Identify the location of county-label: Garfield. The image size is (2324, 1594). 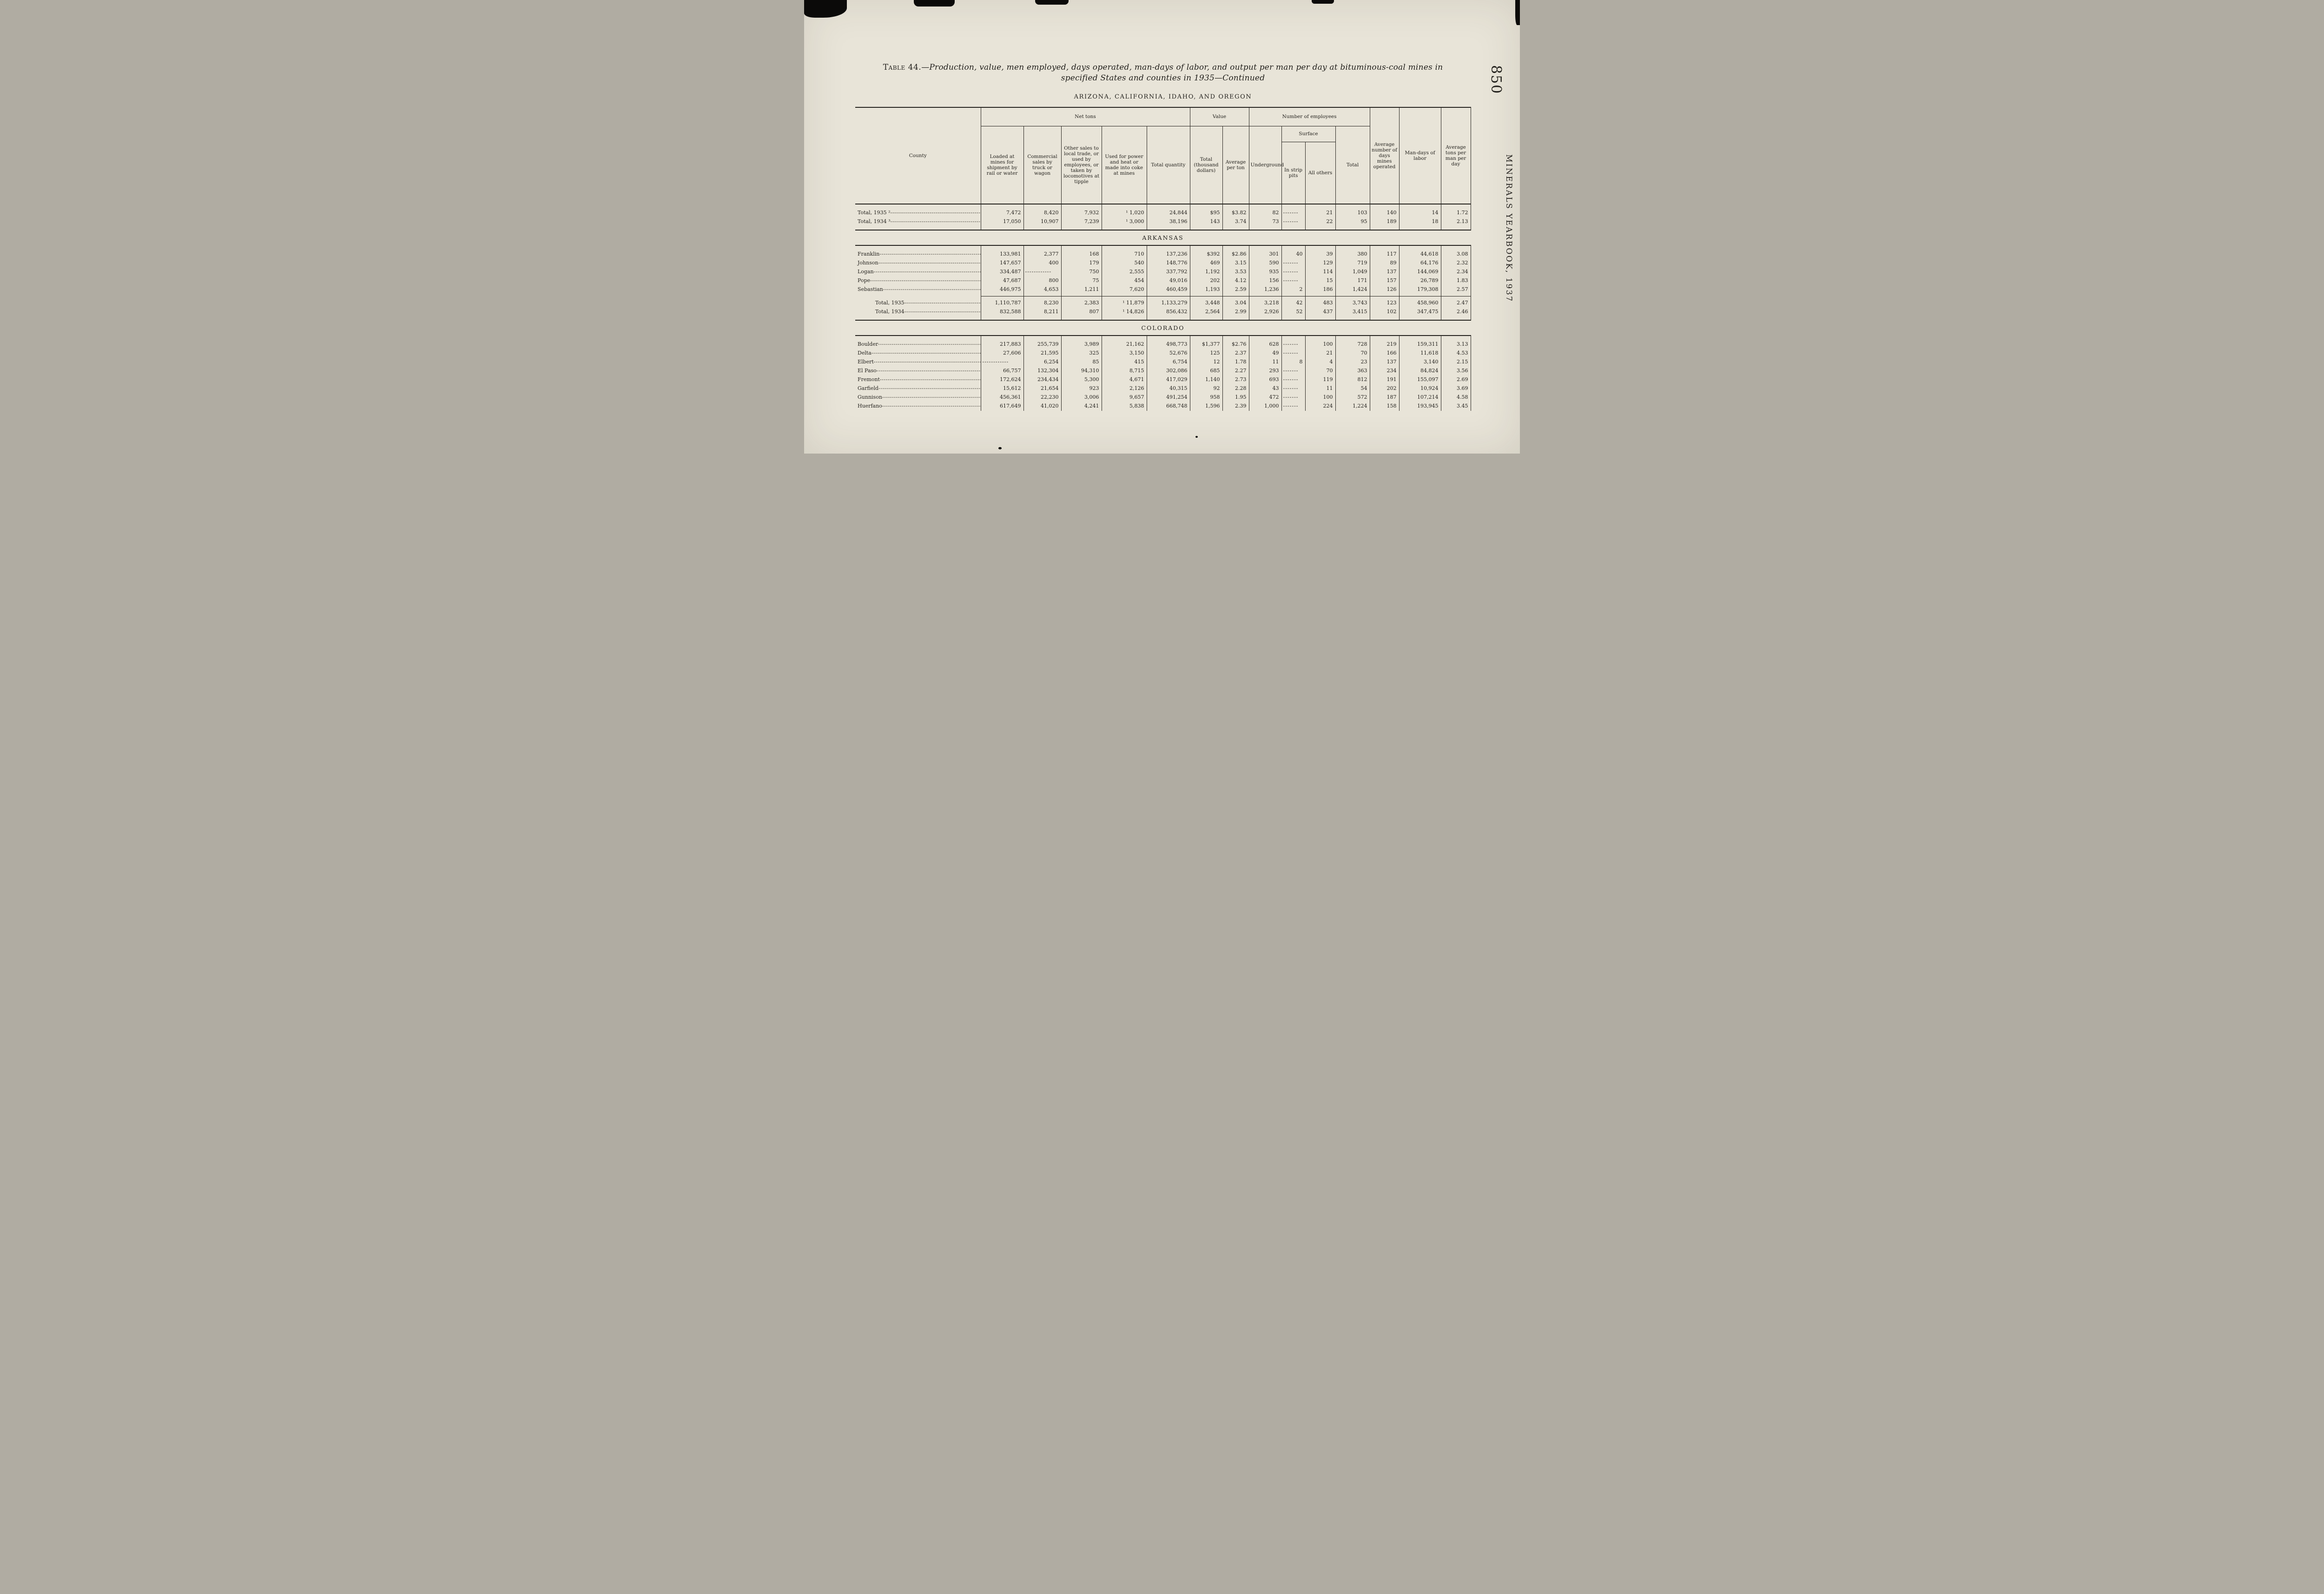
(868, 388).